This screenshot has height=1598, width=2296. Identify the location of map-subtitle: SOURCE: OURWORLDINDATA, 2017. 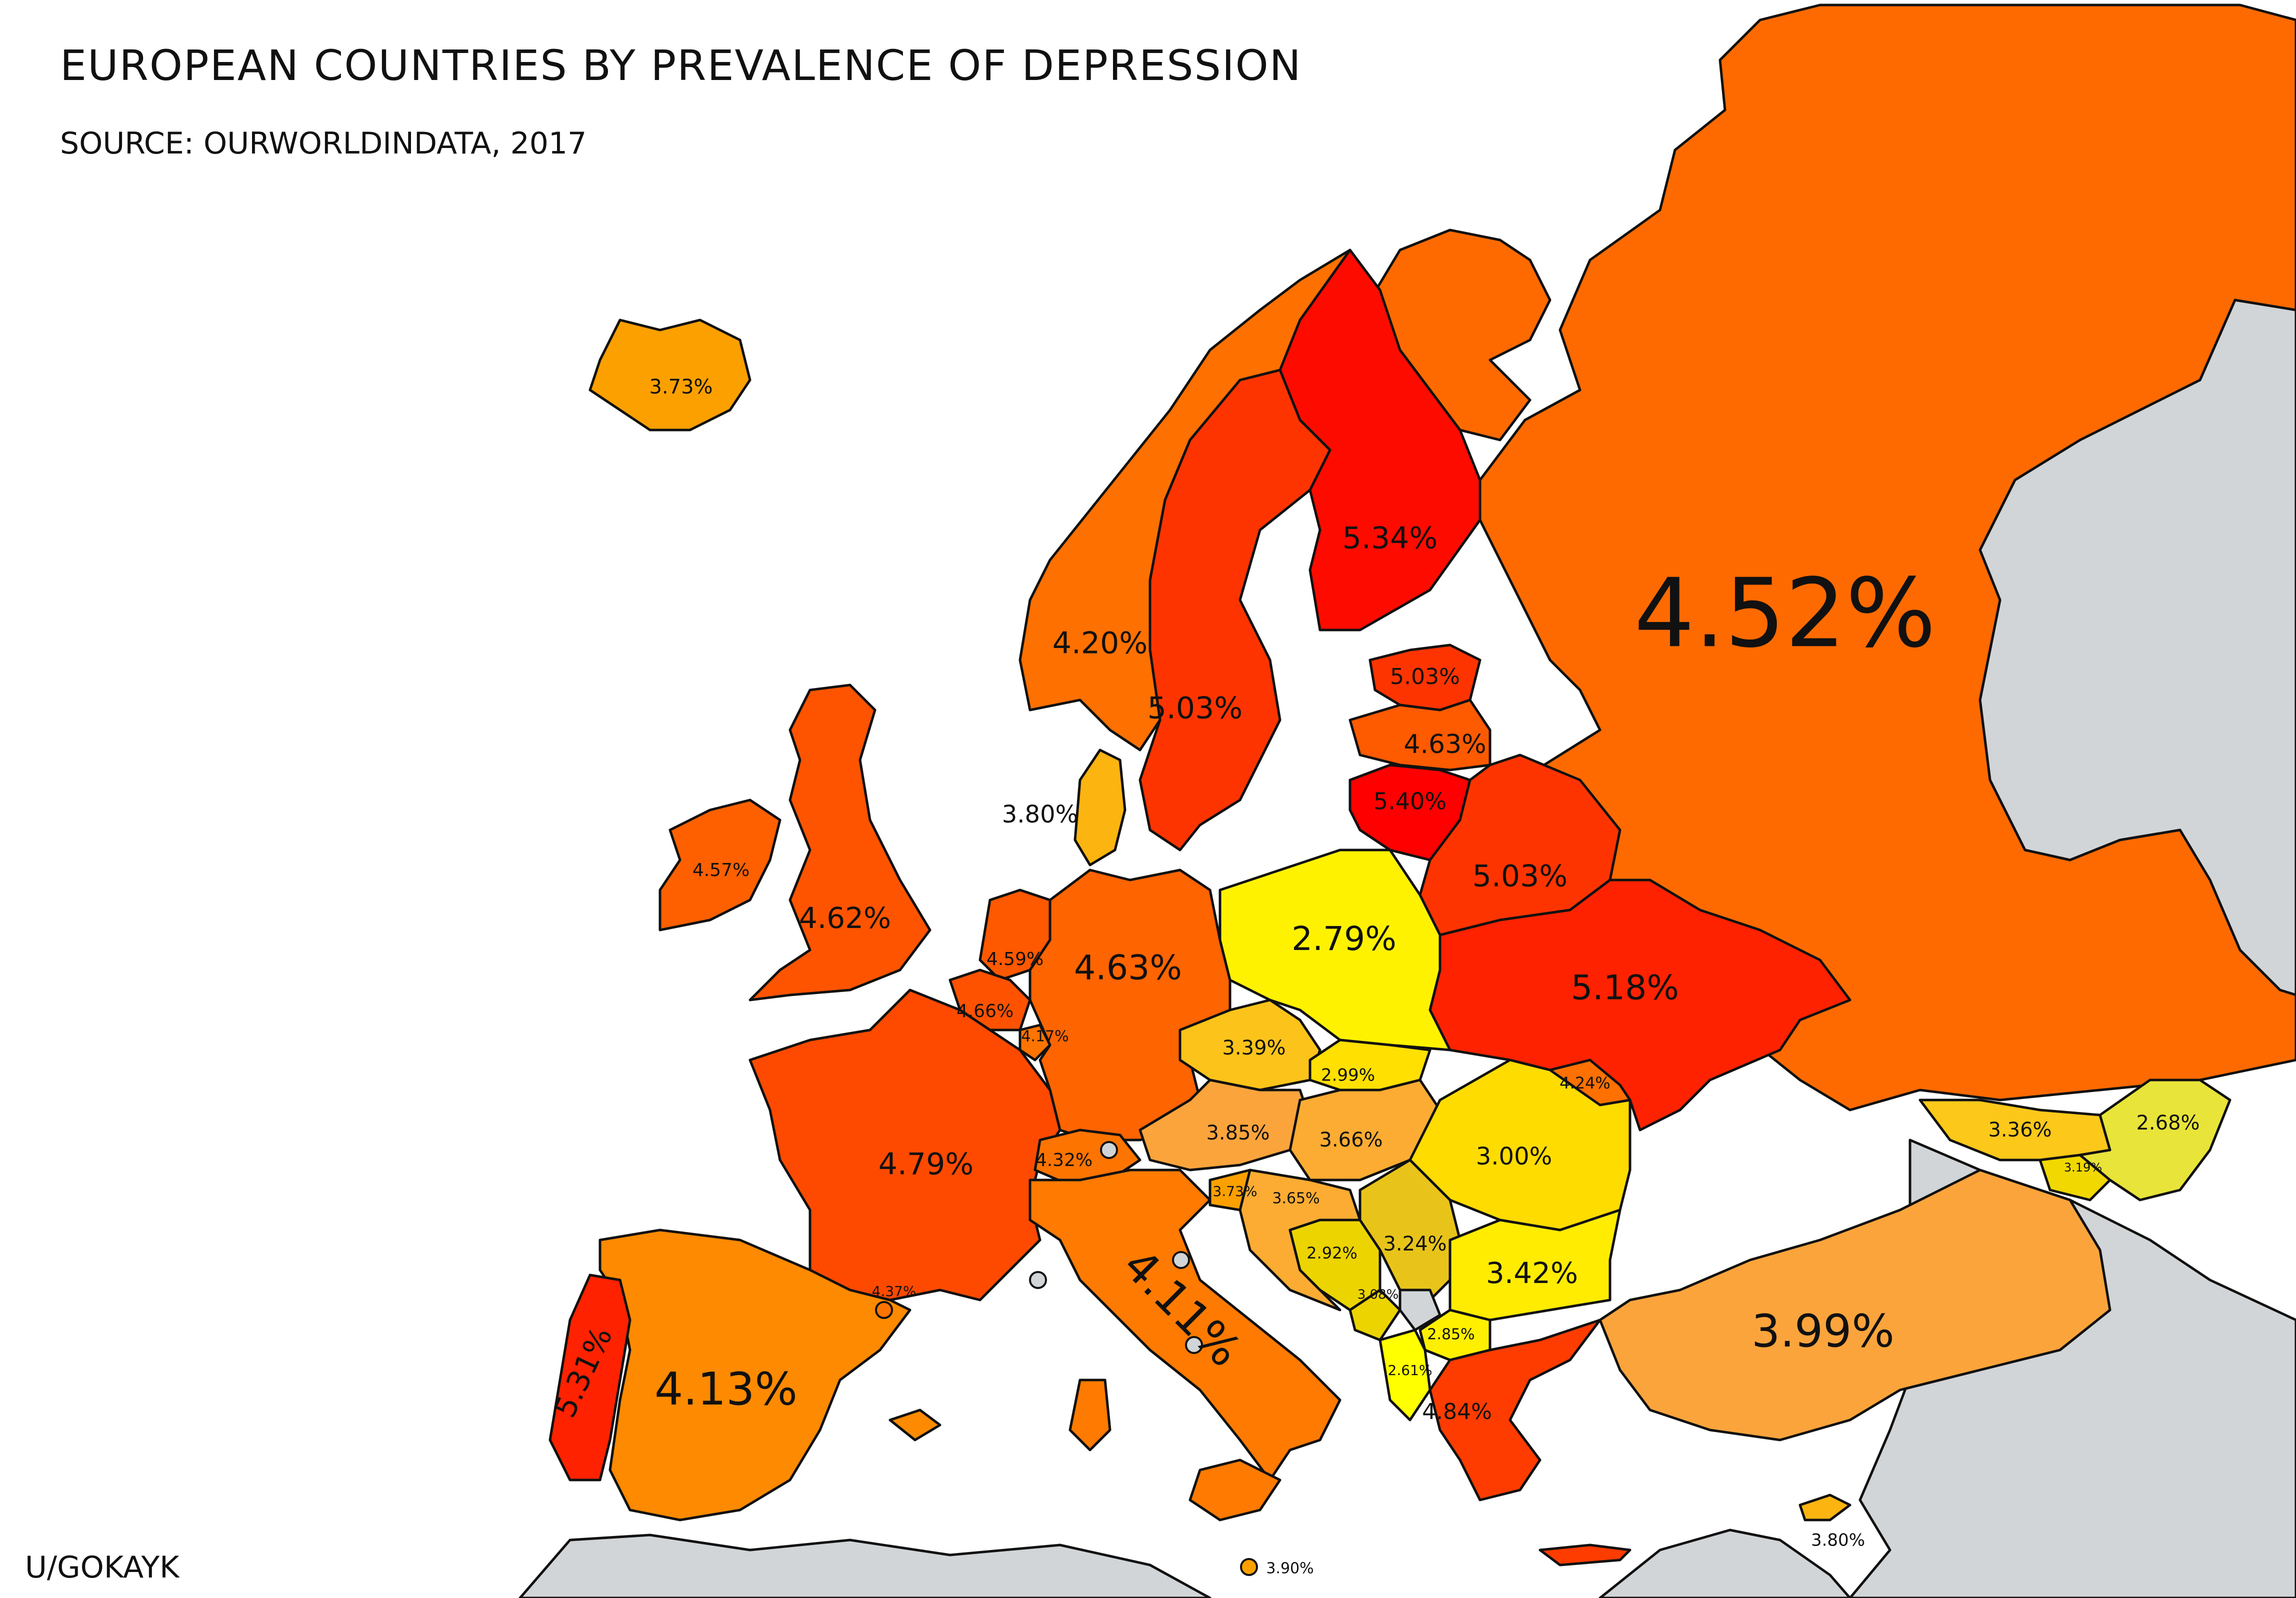
(323, 143).